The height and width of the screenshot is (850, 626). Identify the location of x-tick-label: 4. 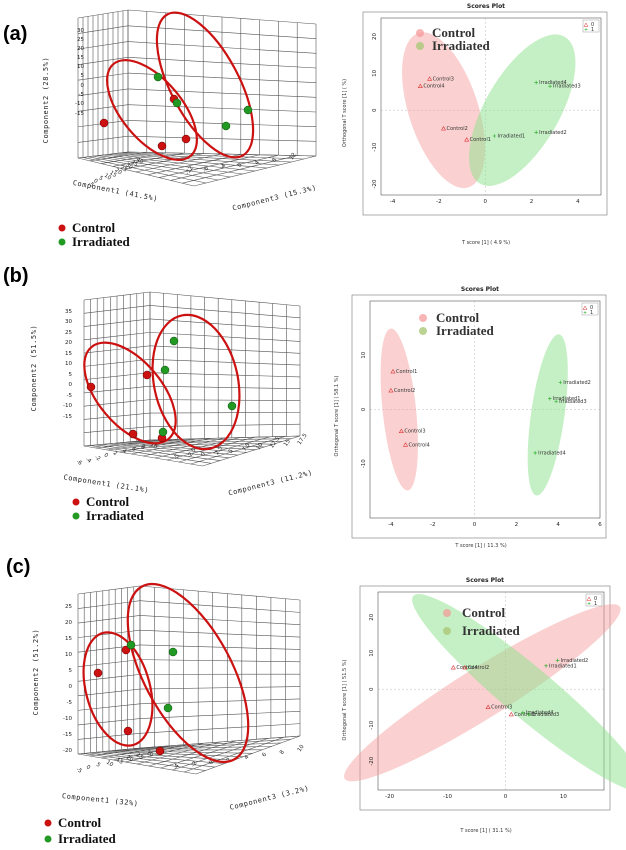
(124, 451).